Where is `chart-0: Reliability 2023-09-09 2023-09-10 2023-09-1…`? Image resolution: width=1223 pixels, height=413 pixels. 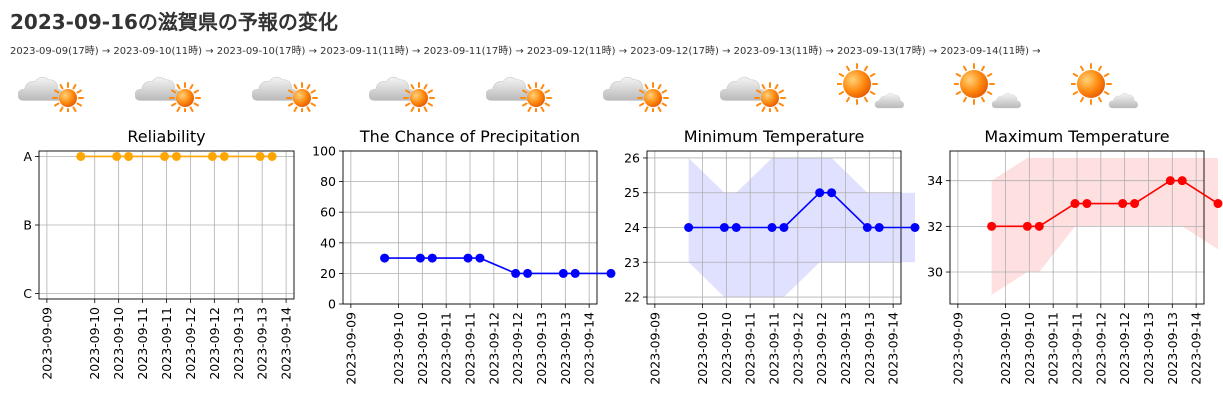 chart-0: Reliability 2023-09-09 2023-09-10 2023-09-1… is located at coordinates (159, 253).